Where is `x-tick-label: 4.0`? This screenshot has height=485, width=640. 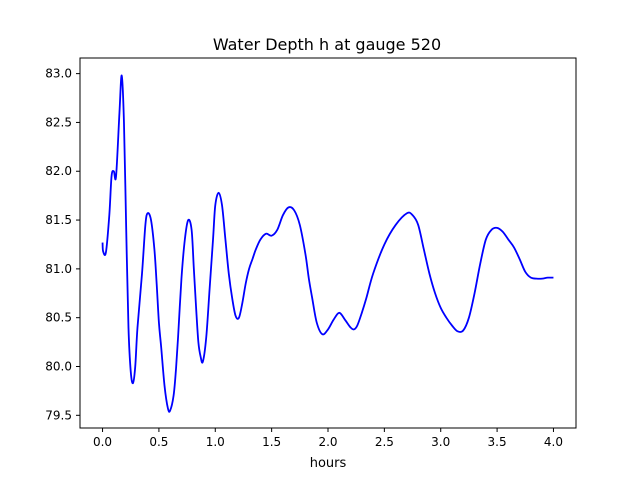 x-tick-label: 4.0 is located at coordinates (553, 442).